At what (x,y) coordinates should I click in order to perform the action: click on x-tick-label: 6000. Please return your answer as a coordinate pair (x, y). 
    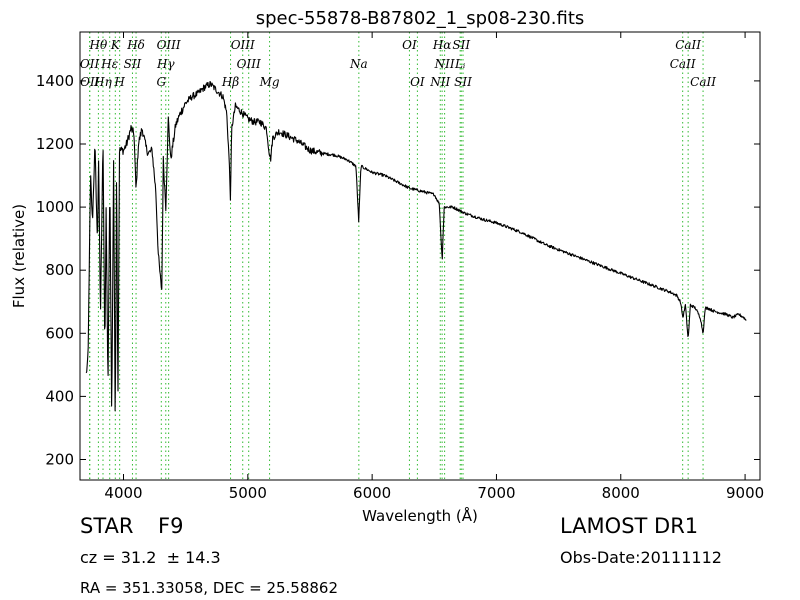
    Looking at the image, I should click on (372, 493).